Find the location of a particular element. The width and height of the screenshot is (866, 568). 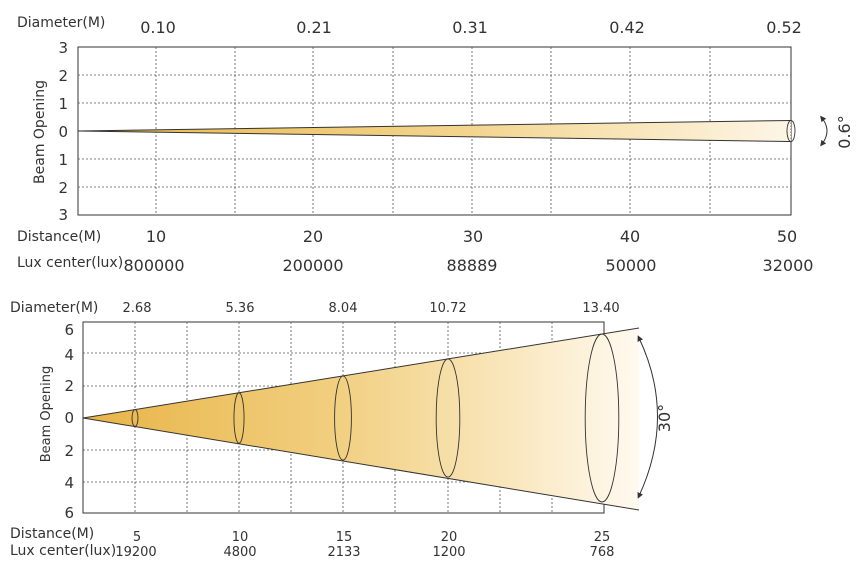

lux-values: 19200 4800 2133 1200 768 is located at coordinates (364, 552).